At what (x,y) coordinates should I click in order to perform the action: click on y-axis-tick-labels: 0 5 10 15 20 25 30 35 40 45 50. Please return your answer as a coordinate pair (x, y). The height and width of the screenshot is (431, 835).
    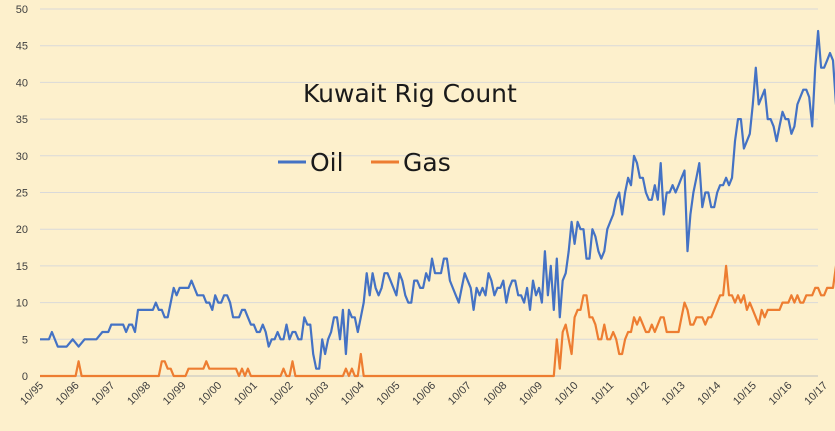
    Looking at the image, I should click on (22, 193).